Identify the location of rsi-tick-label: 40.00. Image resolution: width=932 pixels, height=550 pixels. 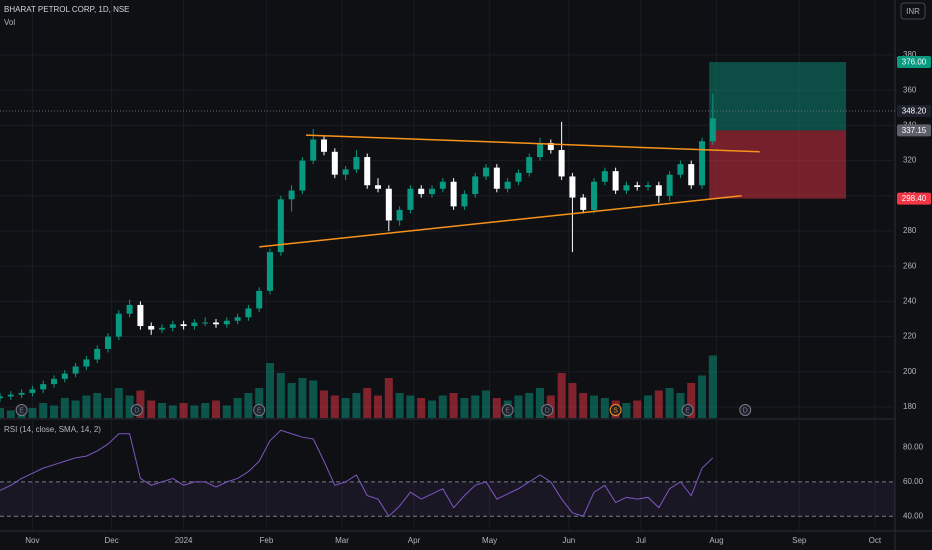
(913, 515).